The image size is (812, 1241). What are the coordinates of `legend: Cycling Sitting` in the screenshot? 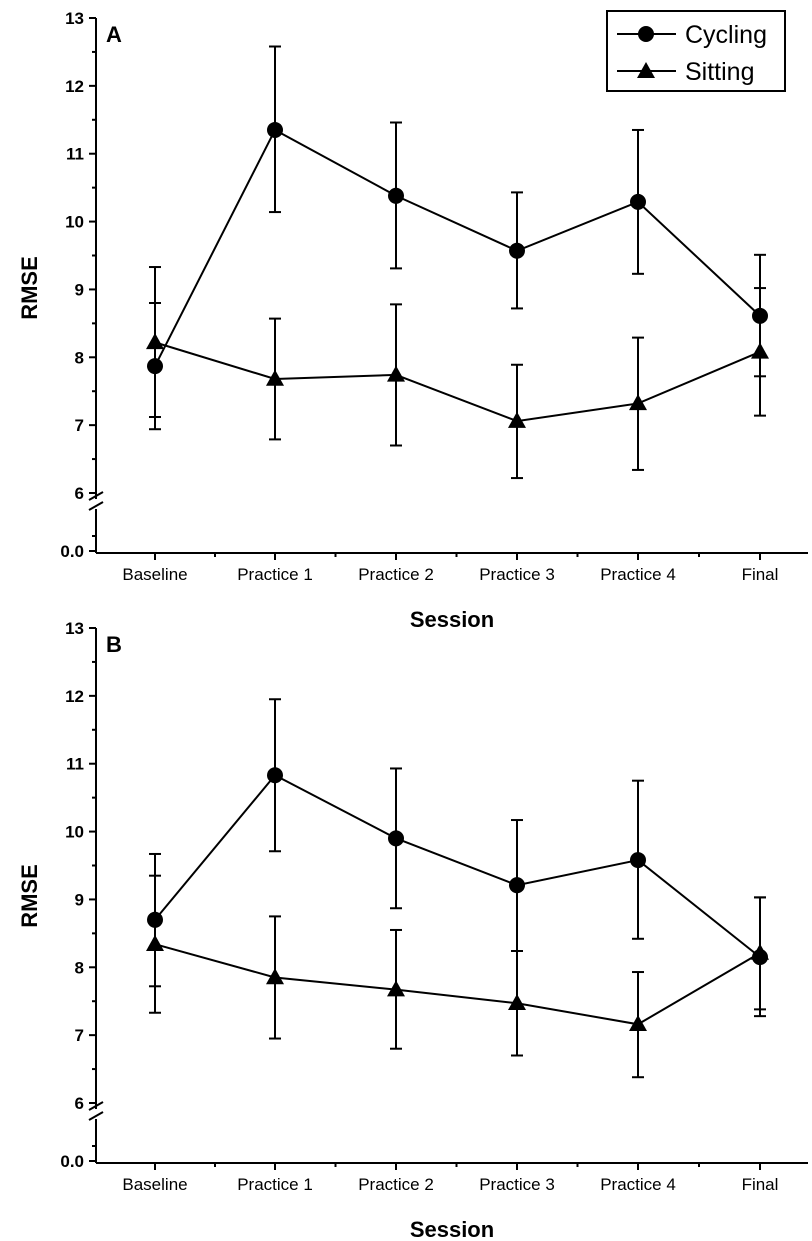 It's located at (696, 51).